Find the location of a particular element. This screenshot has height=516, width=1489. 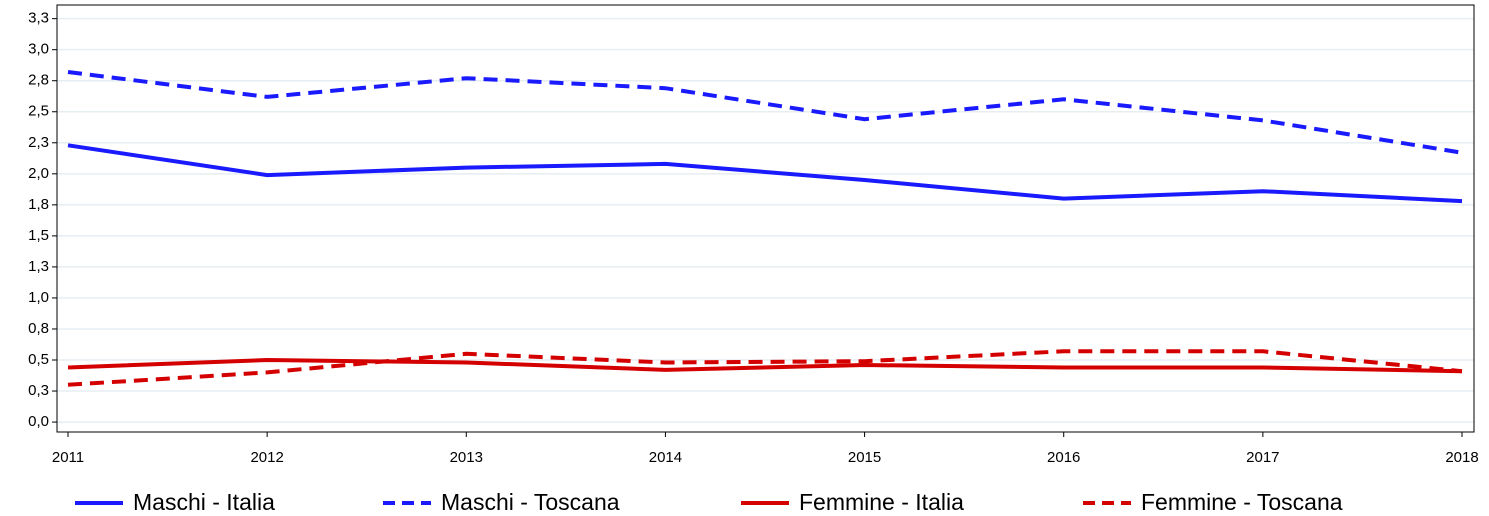

y-tick-label: 2,0 is located at coordinates (38, 173).